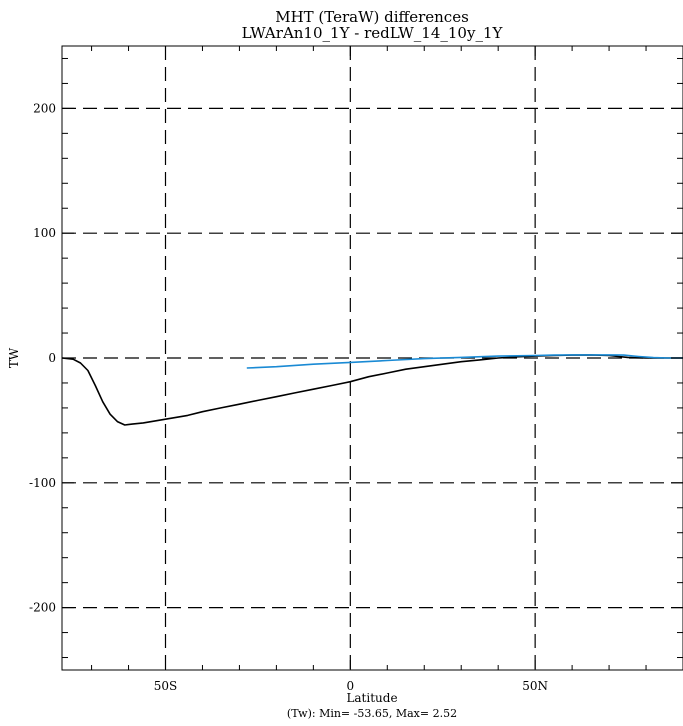 This screenshot has width=683, height=726. What do you see at coordinates (351, 686) in the screenshot?
I see `x-tick-label: 0` at bounding box center [351, 686].